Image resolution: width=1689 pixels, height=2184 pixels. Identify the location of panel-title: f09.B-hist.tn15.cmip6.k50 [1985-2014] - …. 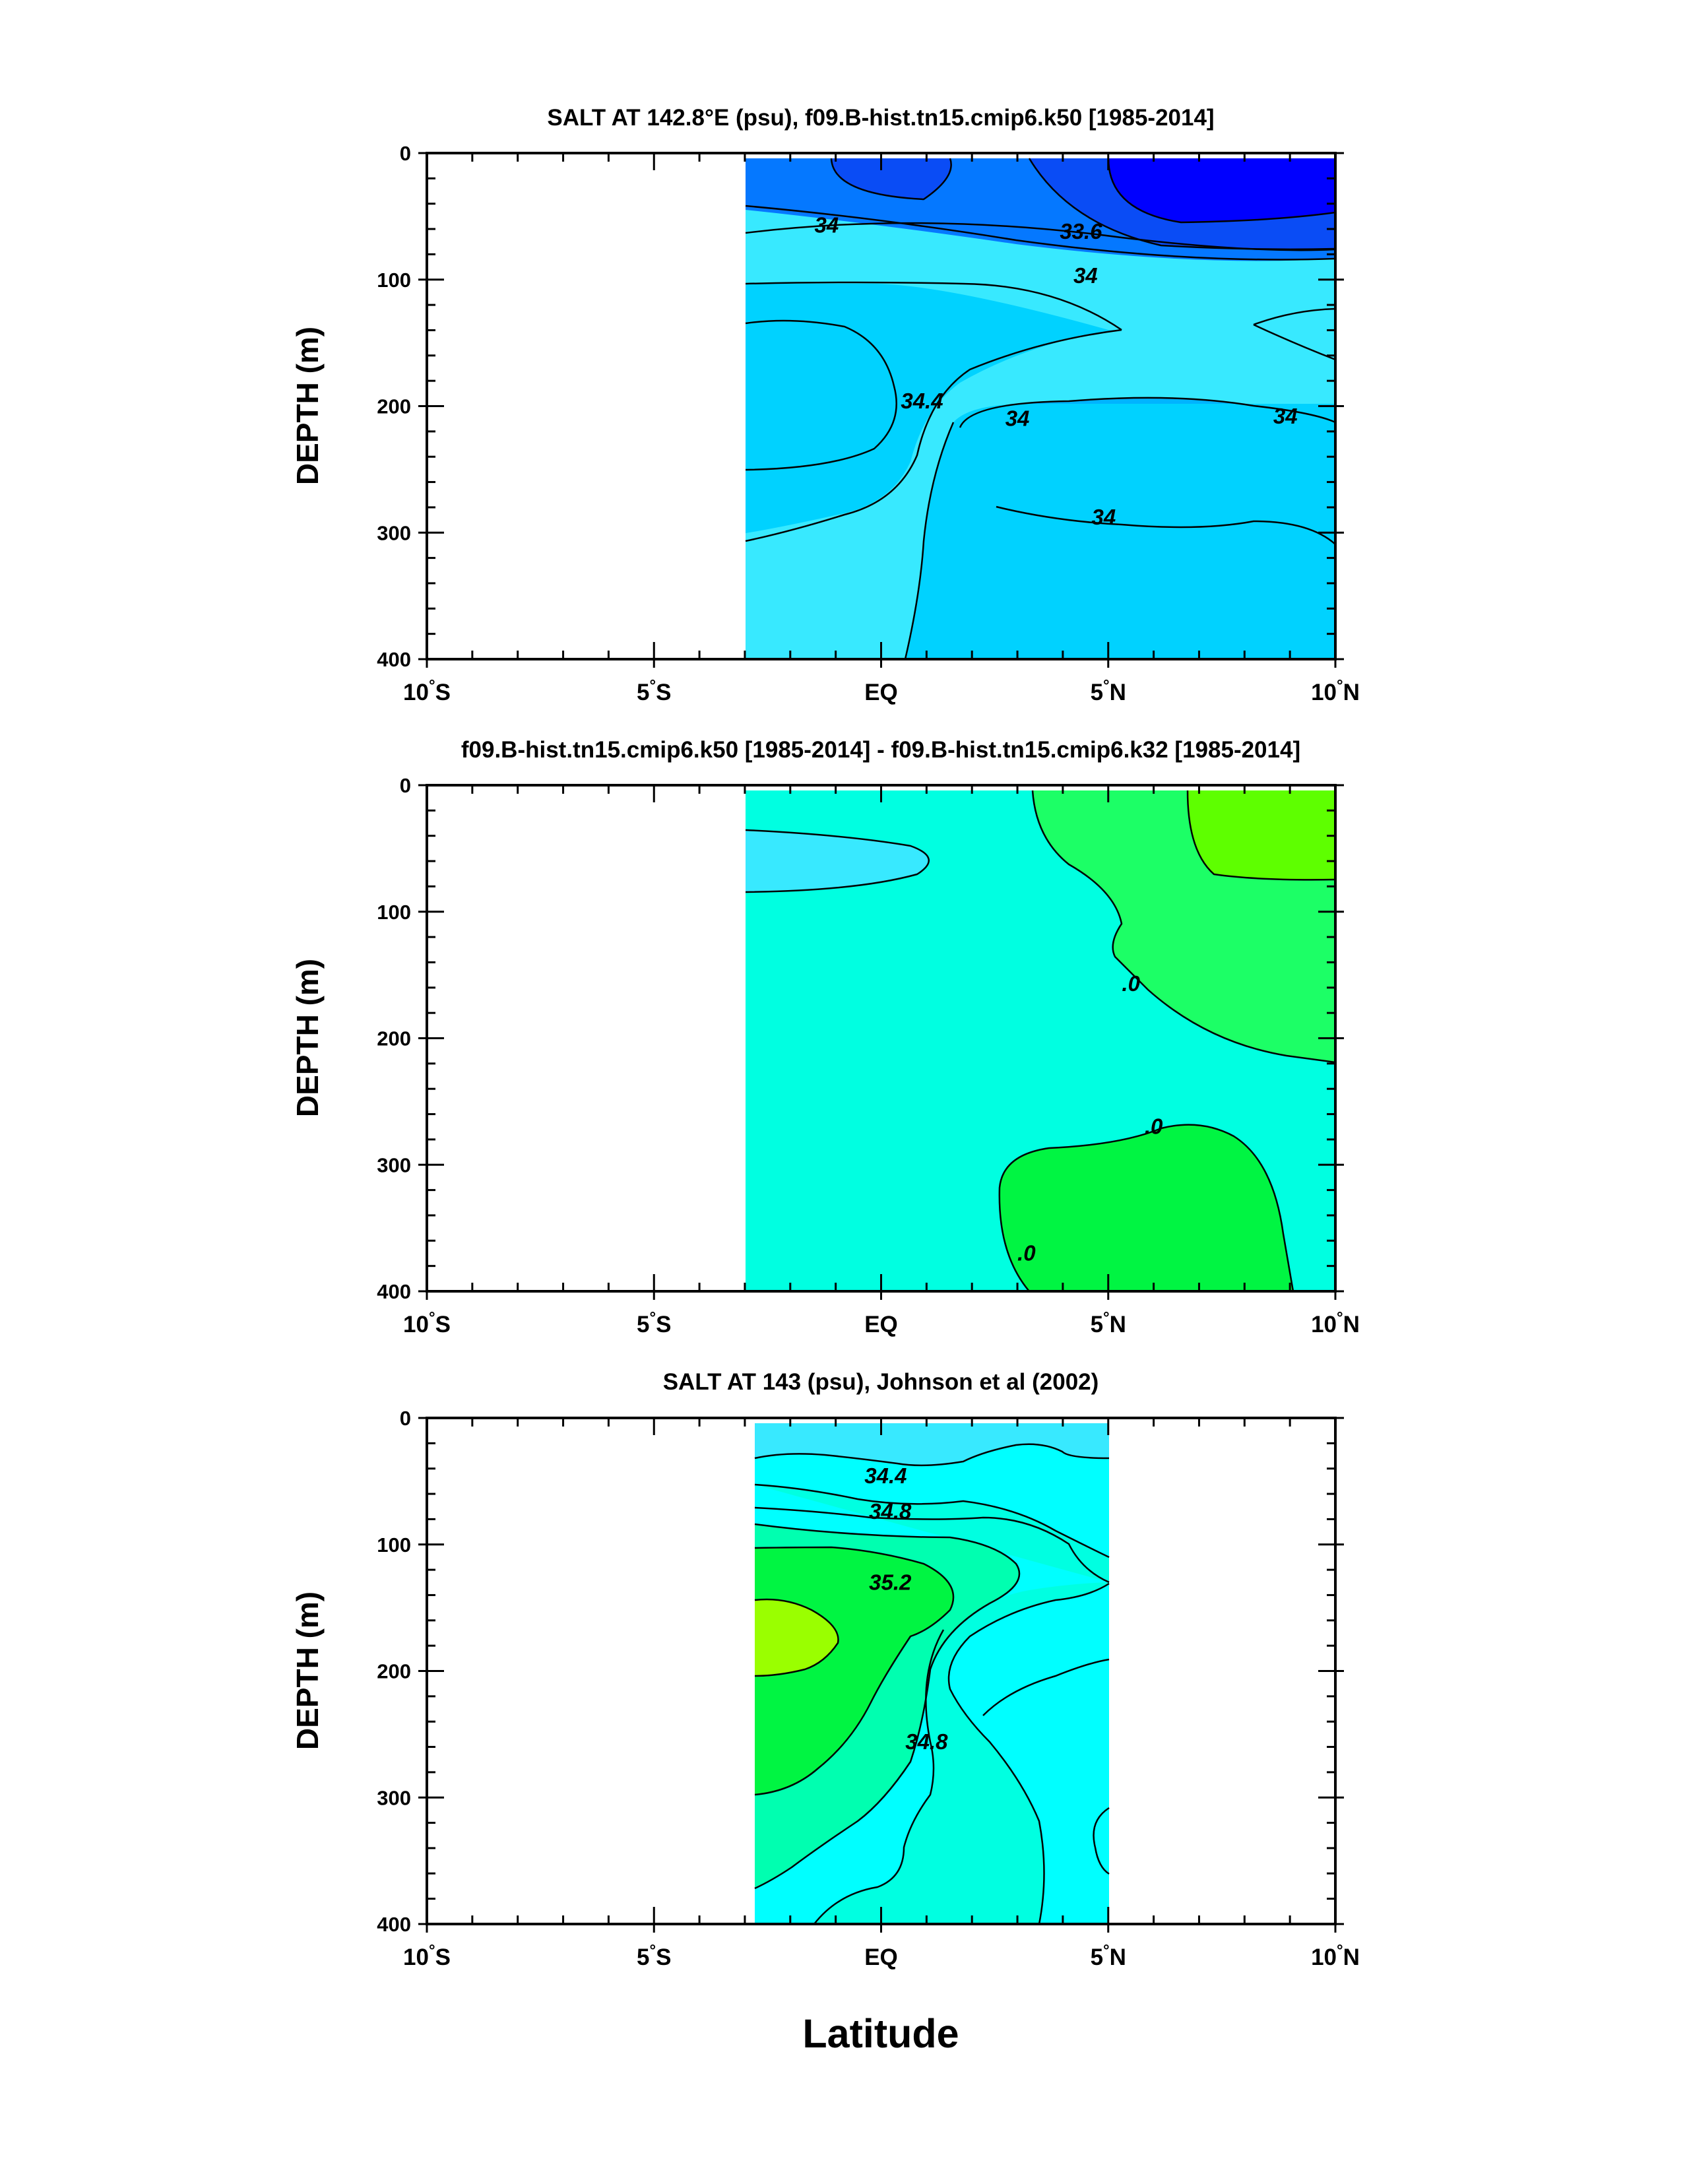
(881, 750).